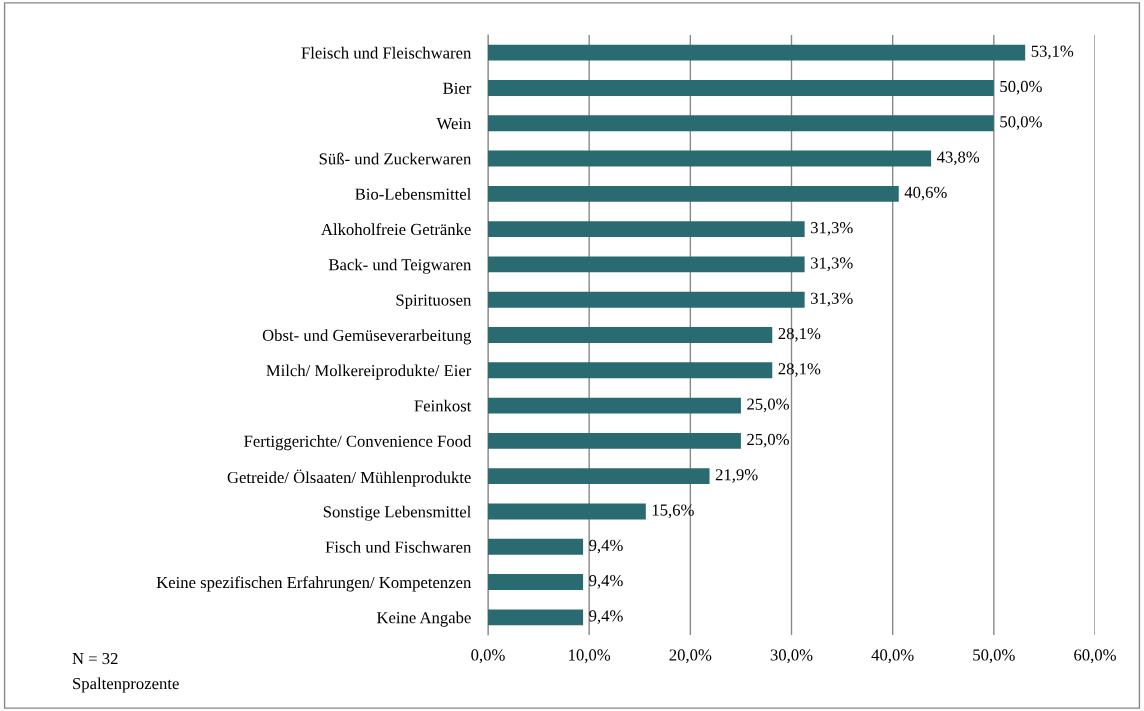 This screenshot has width=1144, height=711. What do you see at coordinates (126, 685) in the screenshot?
I see `text: Spaltenprozente` at bounding box center [126, 685].